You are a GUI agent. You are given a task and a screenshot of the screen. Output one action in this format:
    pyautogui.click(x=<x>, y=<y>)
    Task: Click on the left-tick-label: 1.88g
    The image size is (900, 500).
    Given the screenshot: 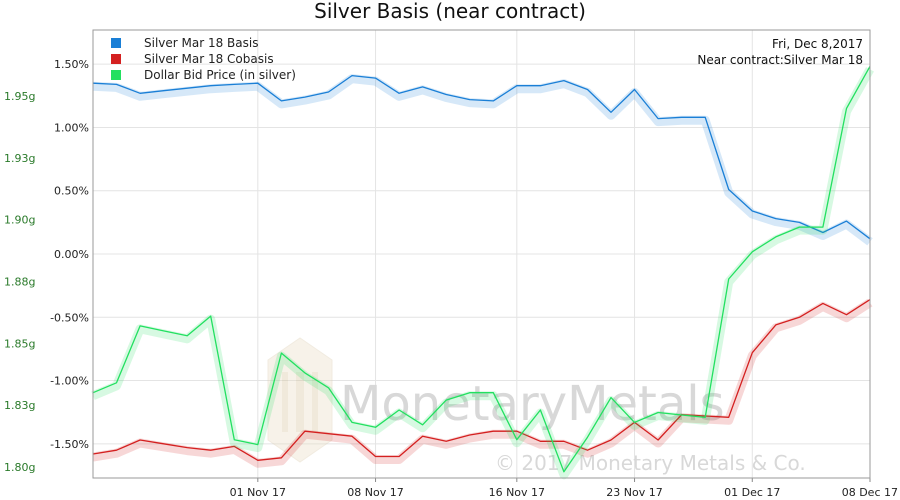 What is the action you would take?
    pyautogui.click(x=19, y=281)
    